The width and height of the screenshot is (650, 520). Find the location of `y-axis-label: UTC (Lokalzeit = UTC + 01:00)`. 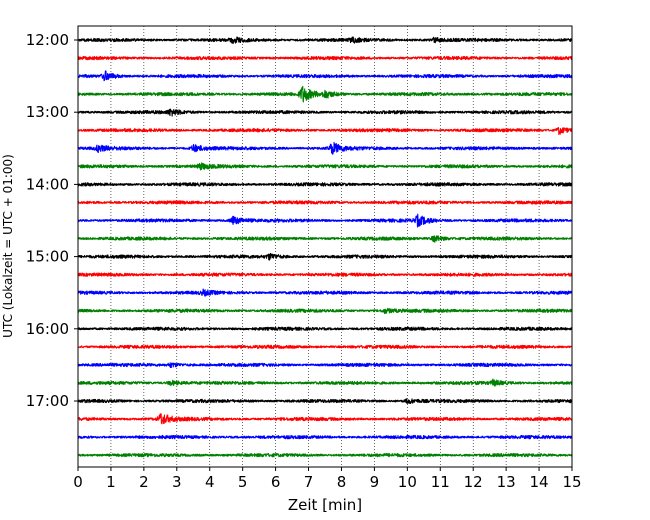

y-axis-label: UTC (Lokalzeit = UTC + 01:00) is located at coordinates (8, 246).